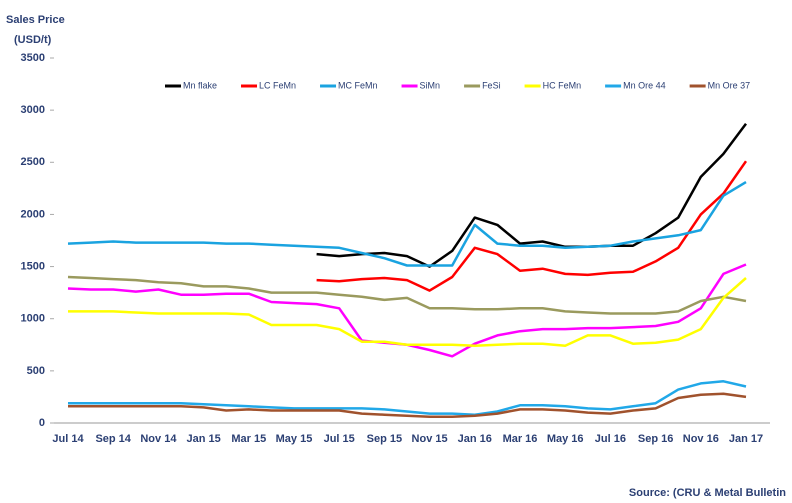 The width and height of the screenshot is (792, 503). Describe the element at coordinates (36, 371) in the screenshot. I see `y-tick-label: 500` at that location.